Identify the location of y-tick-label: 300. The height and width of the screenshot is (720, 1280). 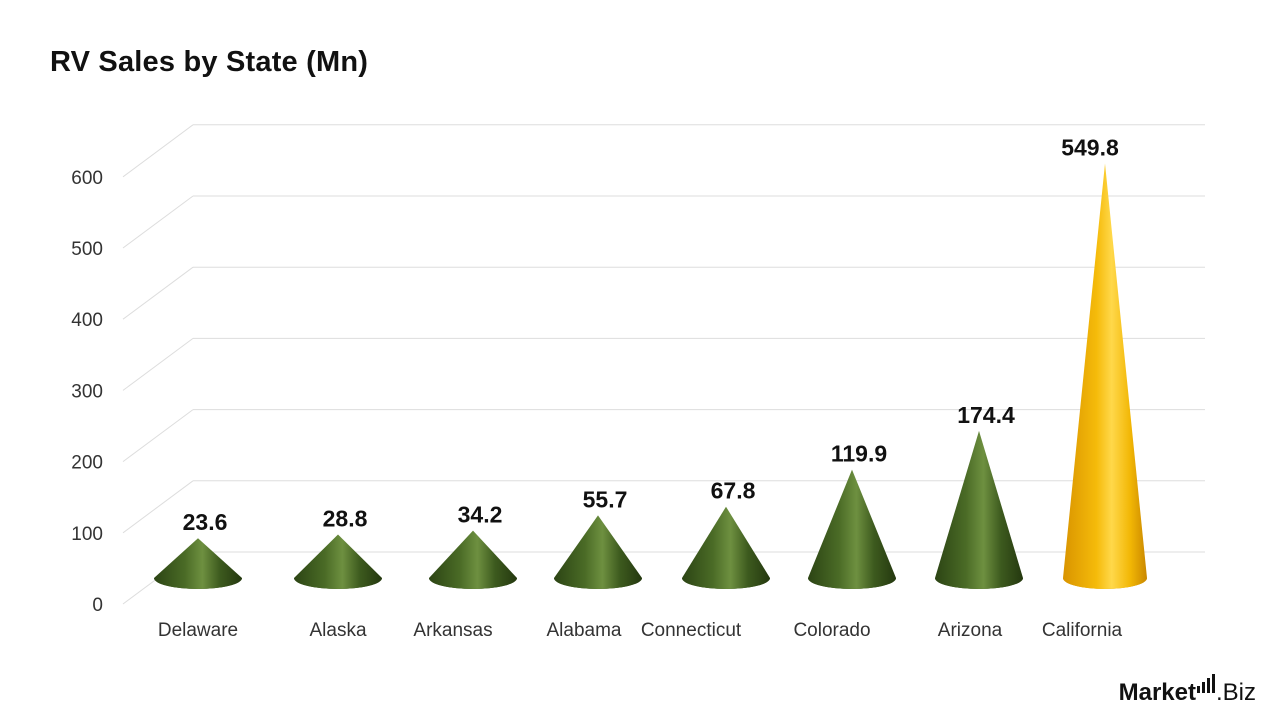
(87, 391).